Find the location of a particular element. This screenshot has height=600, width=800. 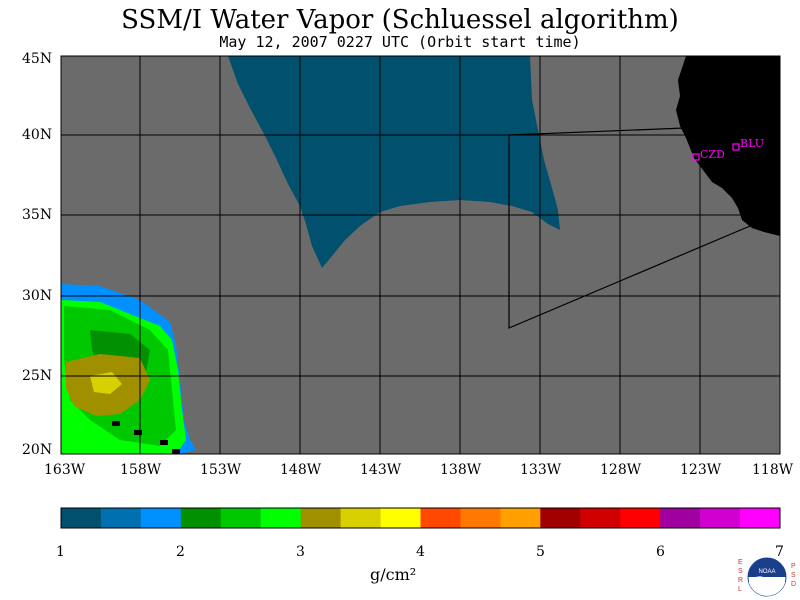

lon-label-138w: 138W is located at coordinates (461, 470).